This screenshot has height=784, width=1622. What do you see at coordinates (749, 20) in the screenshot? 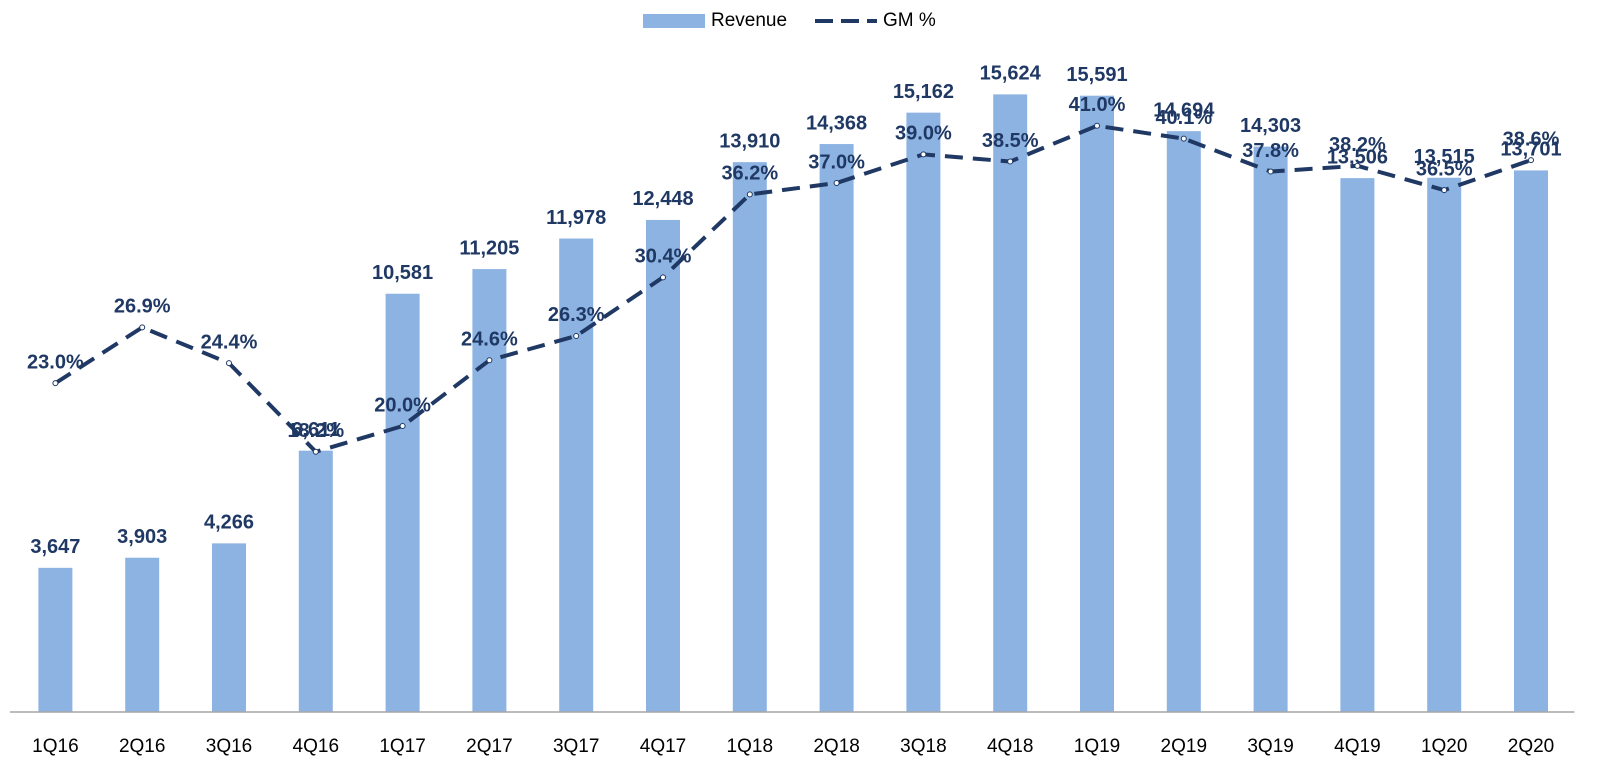
I see `legend-label: Revenue` at bounding box center [749, 20].